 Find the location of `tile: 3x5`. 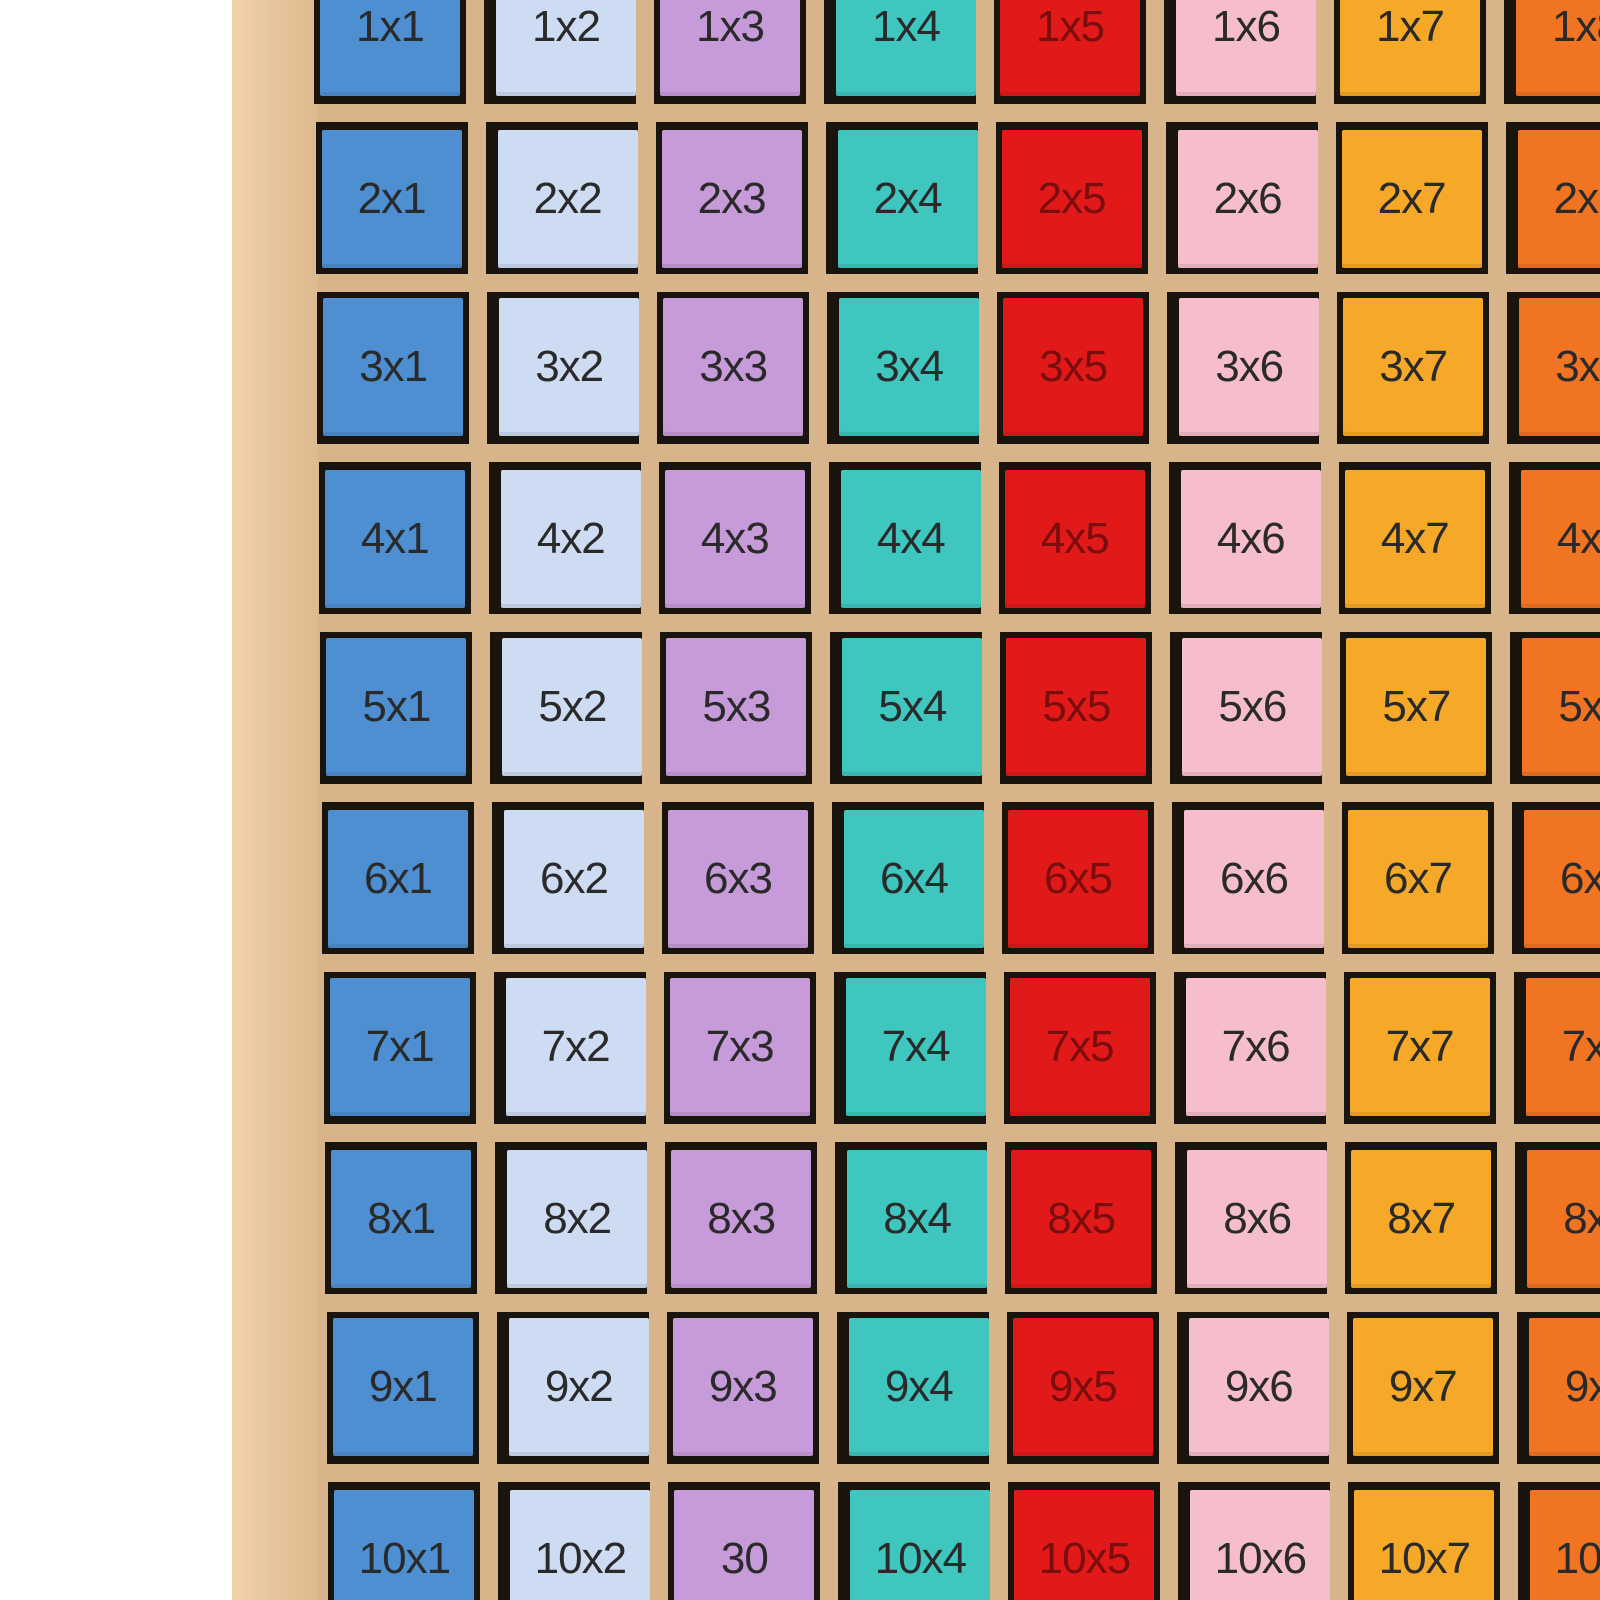

tile: 3x5 is located at coordinates (1073, 367).